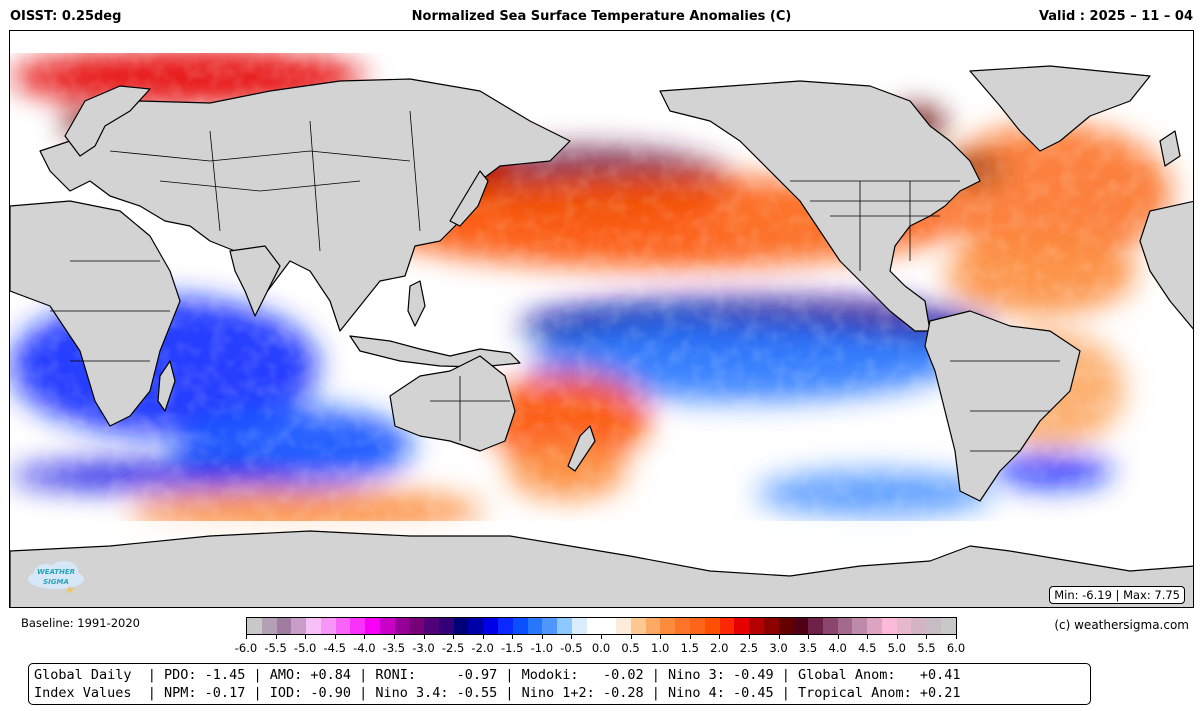 Image resolution: width=1203 pixels, height=711 pixels. I want to click on arctic-nodata, so click(601, 42).